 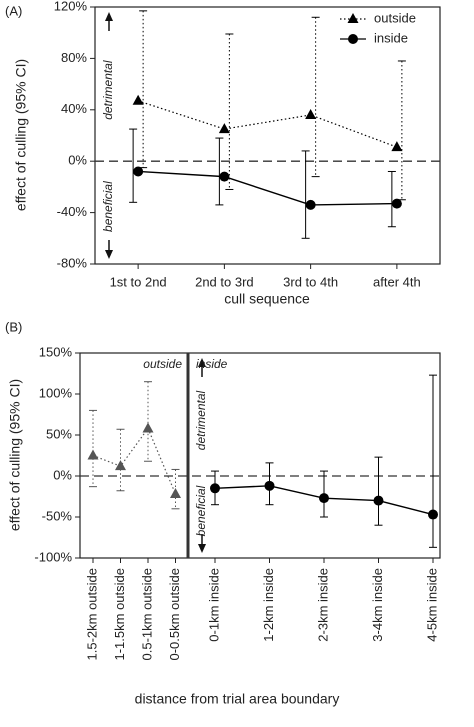 What do you see at coordinates (74, 108) in the screenshot?
I see `y-tick-label: 40%` at bounding box center [74, 108].